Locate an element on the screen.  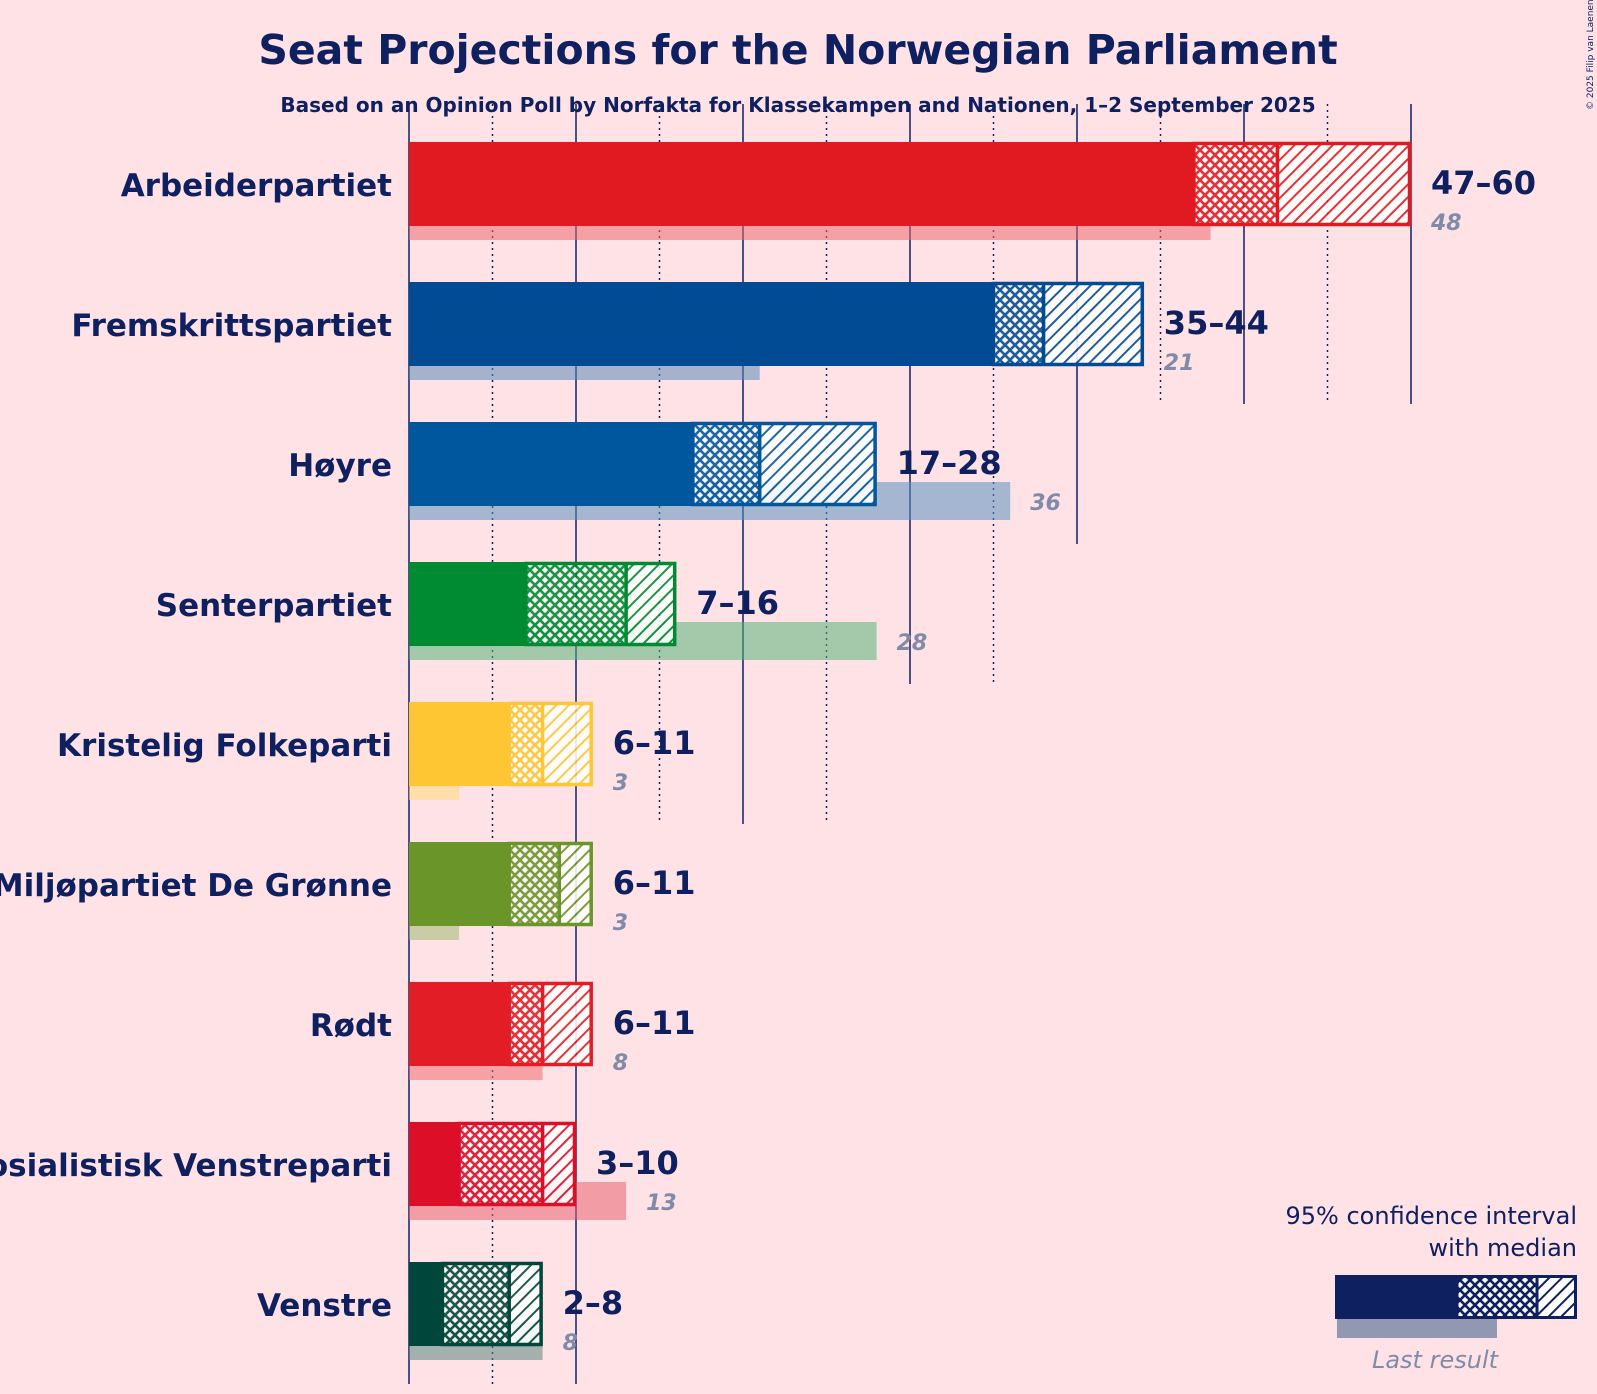
party-row-r-dt: Rødt 6–11 8 is located at coordinates (503, 1030).